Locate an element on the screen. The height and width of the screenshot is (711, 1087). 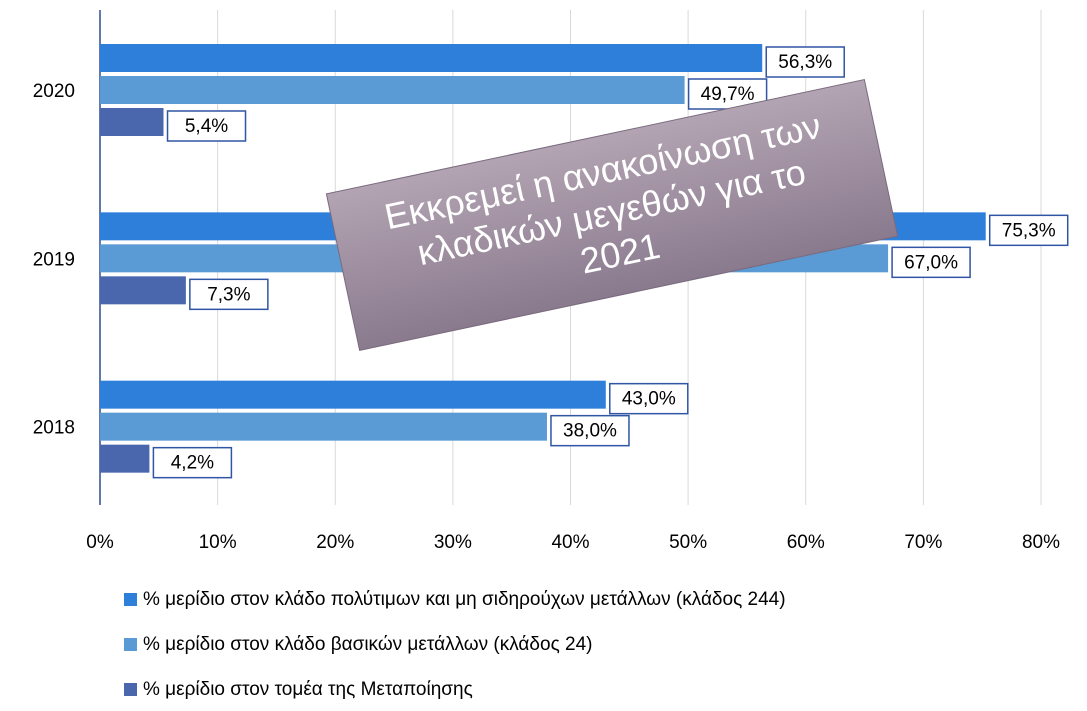
data-label: 7,3% is located at coordinates (228, 294).